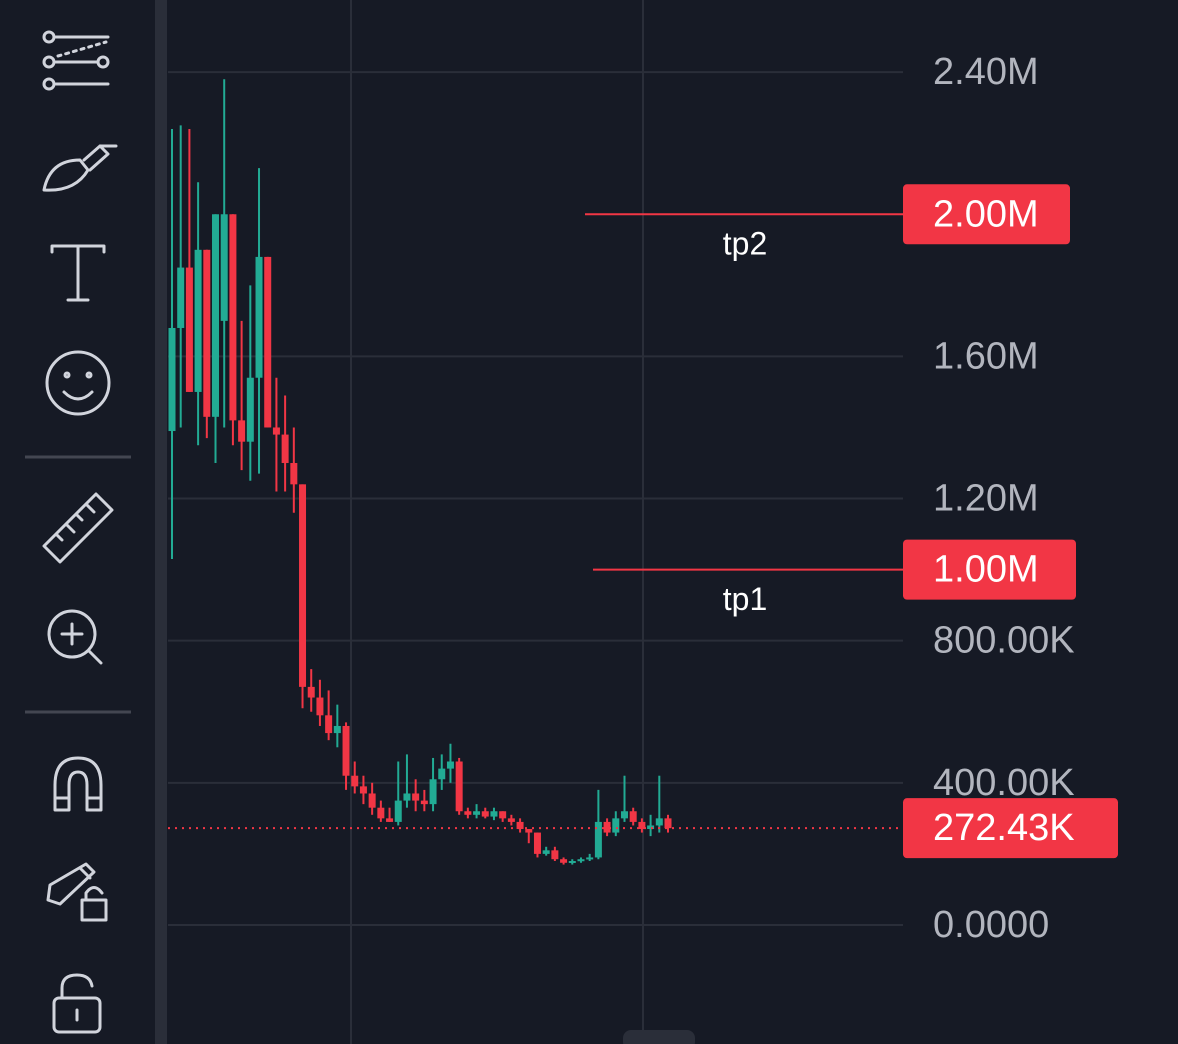  Describe the element at coordinates (161, 522) in the screenshot. I see `toolbar-divider` at that location.